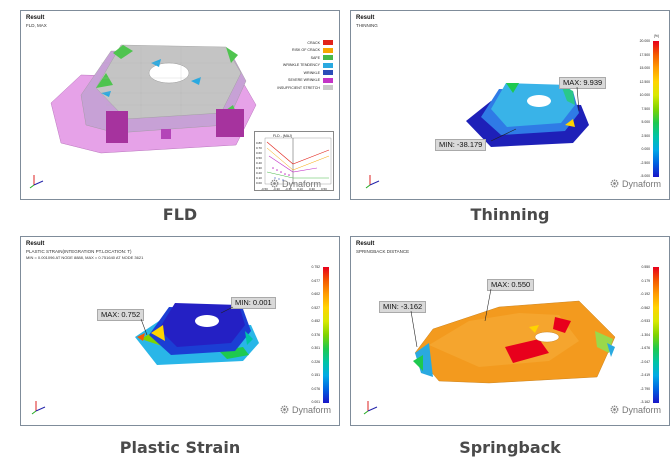 The height and width of the screenshot is (466, 672). I want to click on scale-tick: -1.304, so click(645, 334).